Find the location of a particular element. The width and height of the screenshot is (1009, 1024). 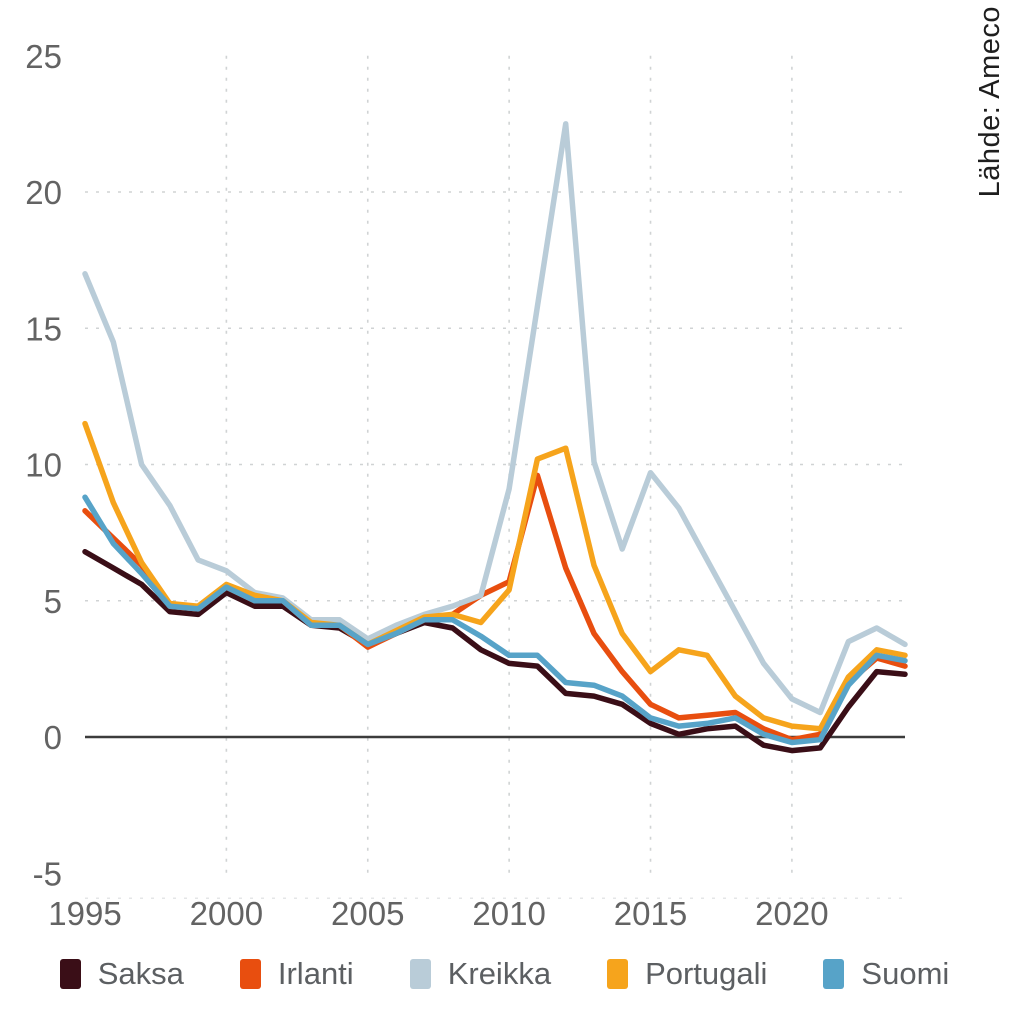

source-label: Lähde: Ameco is located at coordinates (990, 102).